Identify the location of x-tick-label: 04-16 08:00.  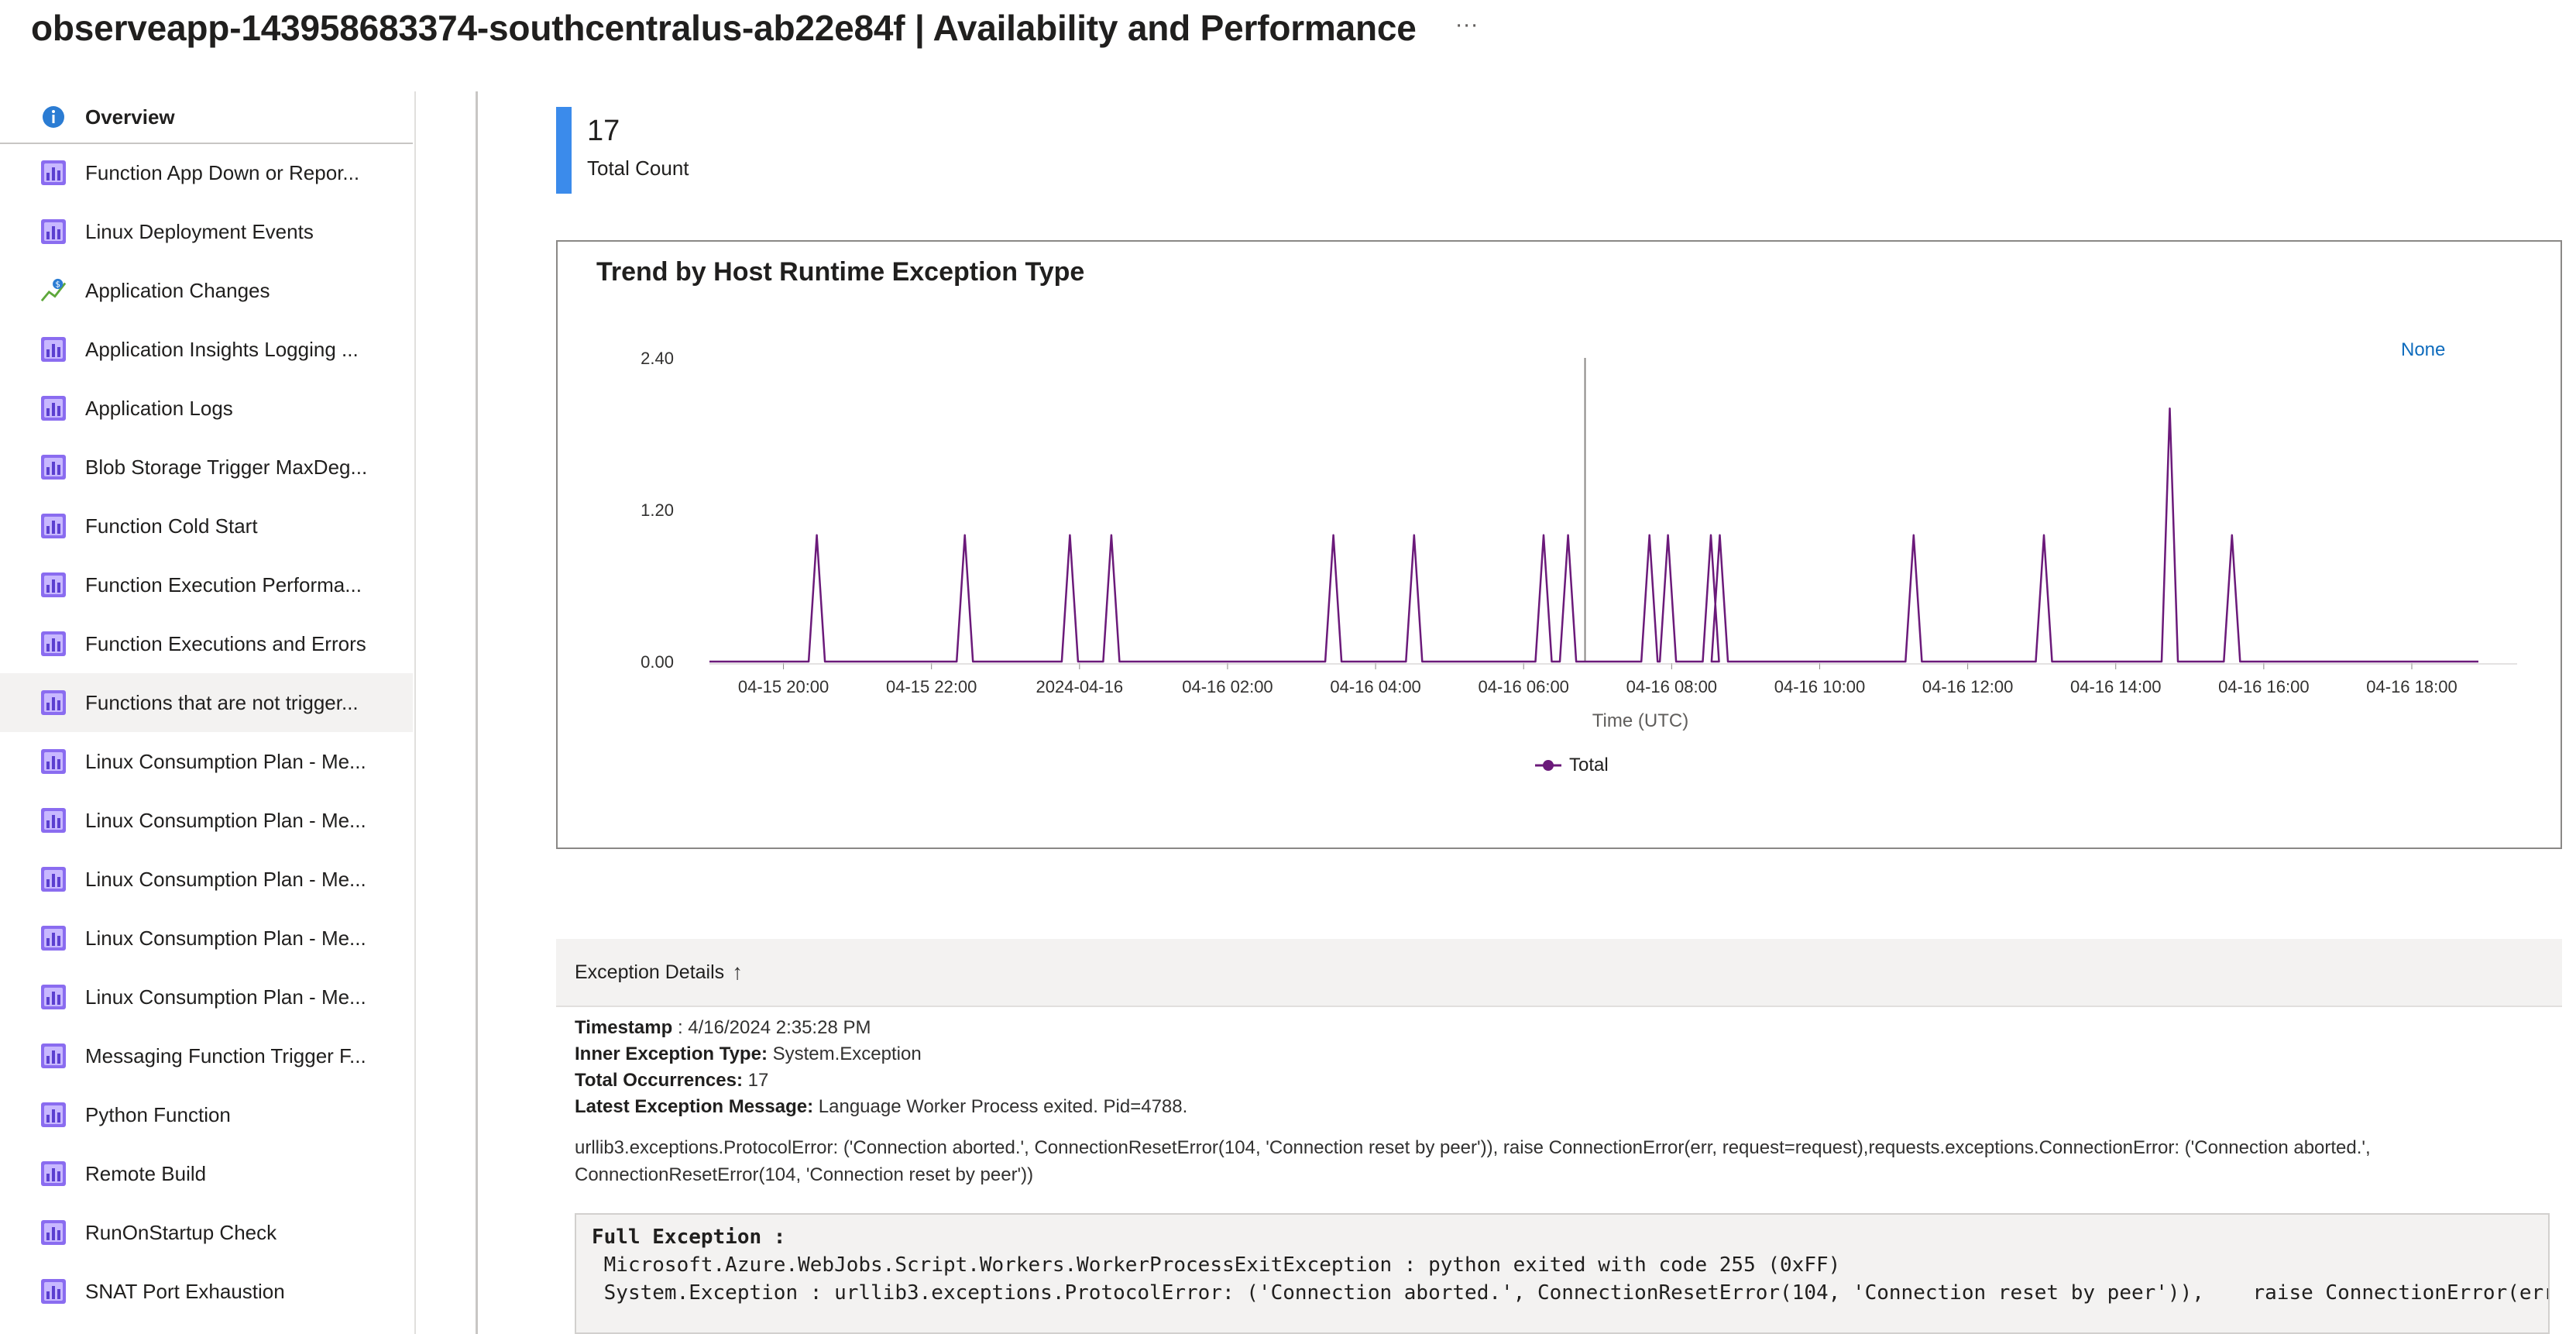
(1671, 686).